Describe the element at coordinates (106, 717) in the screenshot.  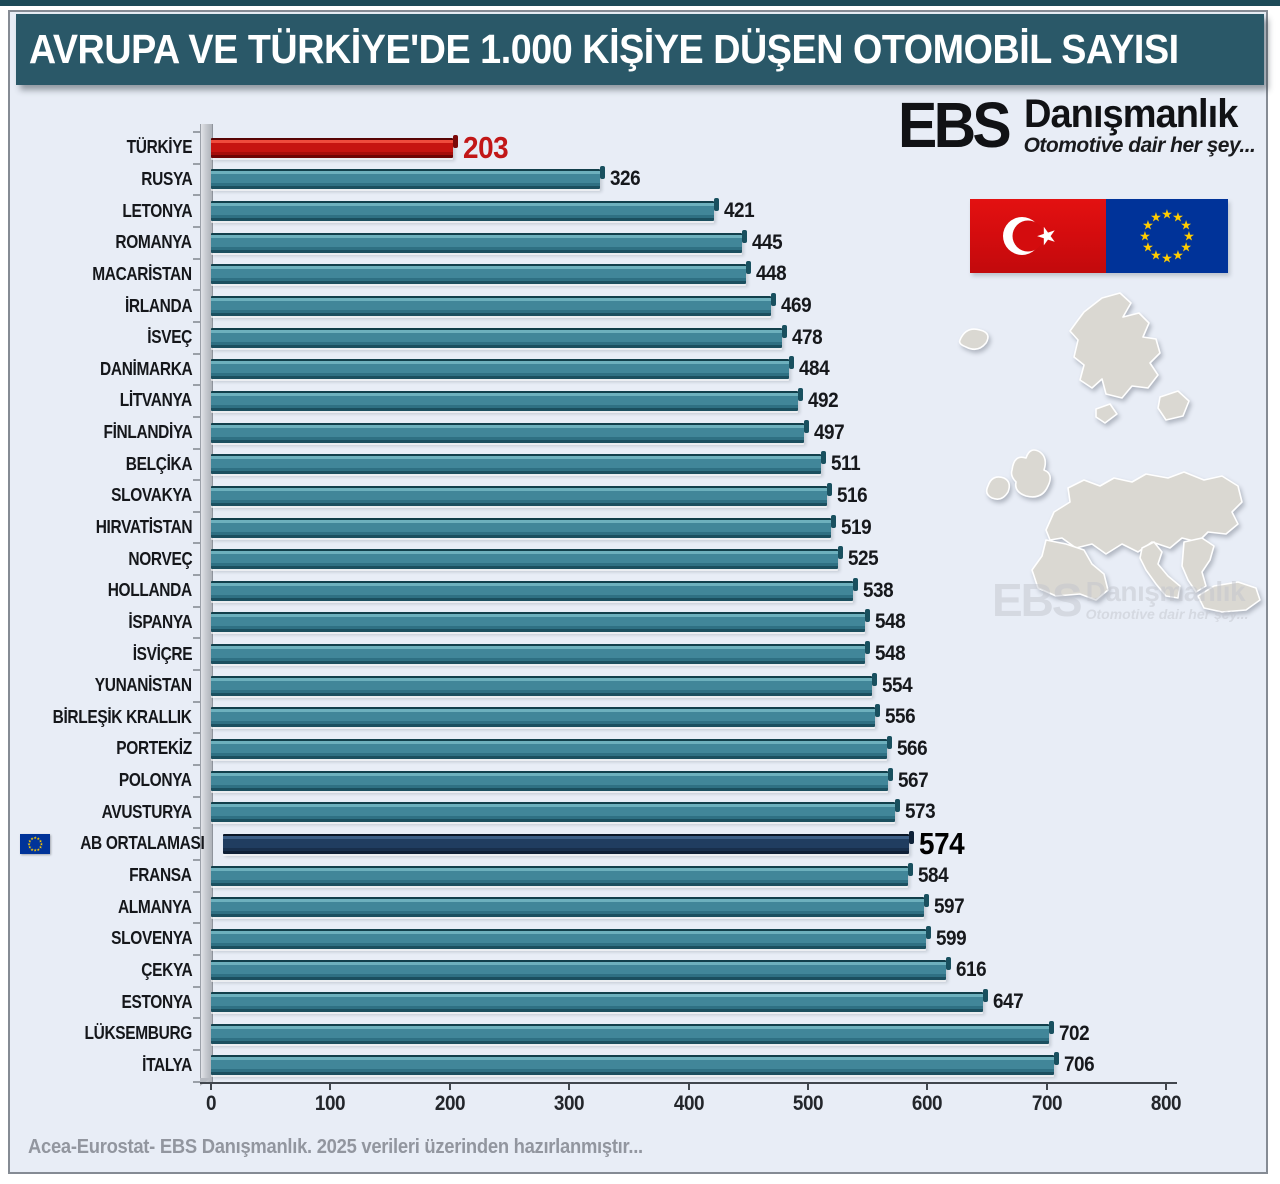
I see `row-label: BİRLEŞİK KRALLIK` at that location.